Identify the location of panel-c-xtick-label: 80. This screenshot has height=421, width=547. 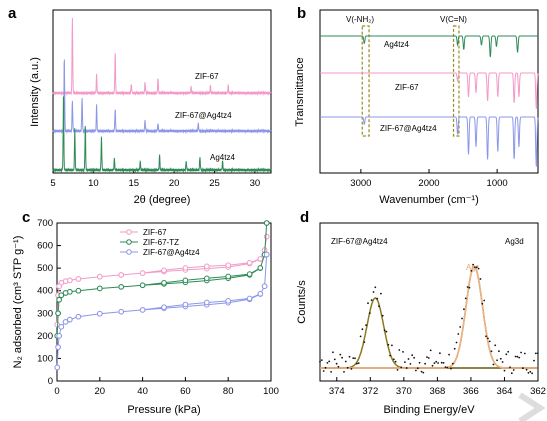
(228, 391).